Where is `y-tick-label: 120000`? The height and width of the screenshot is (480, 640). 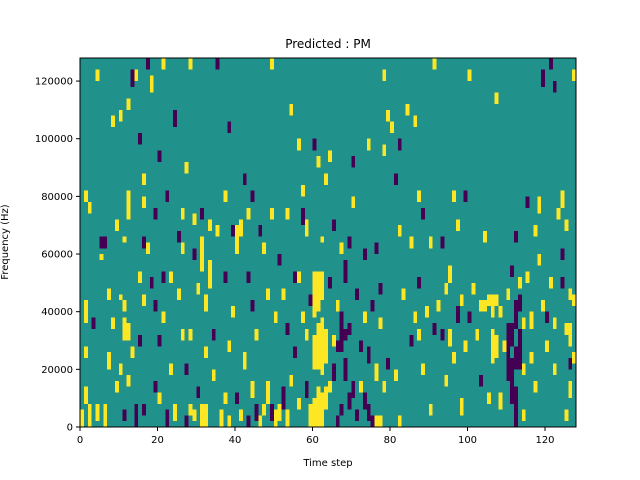 y-tick-label: 120000 is located at coordinates (54, 82).